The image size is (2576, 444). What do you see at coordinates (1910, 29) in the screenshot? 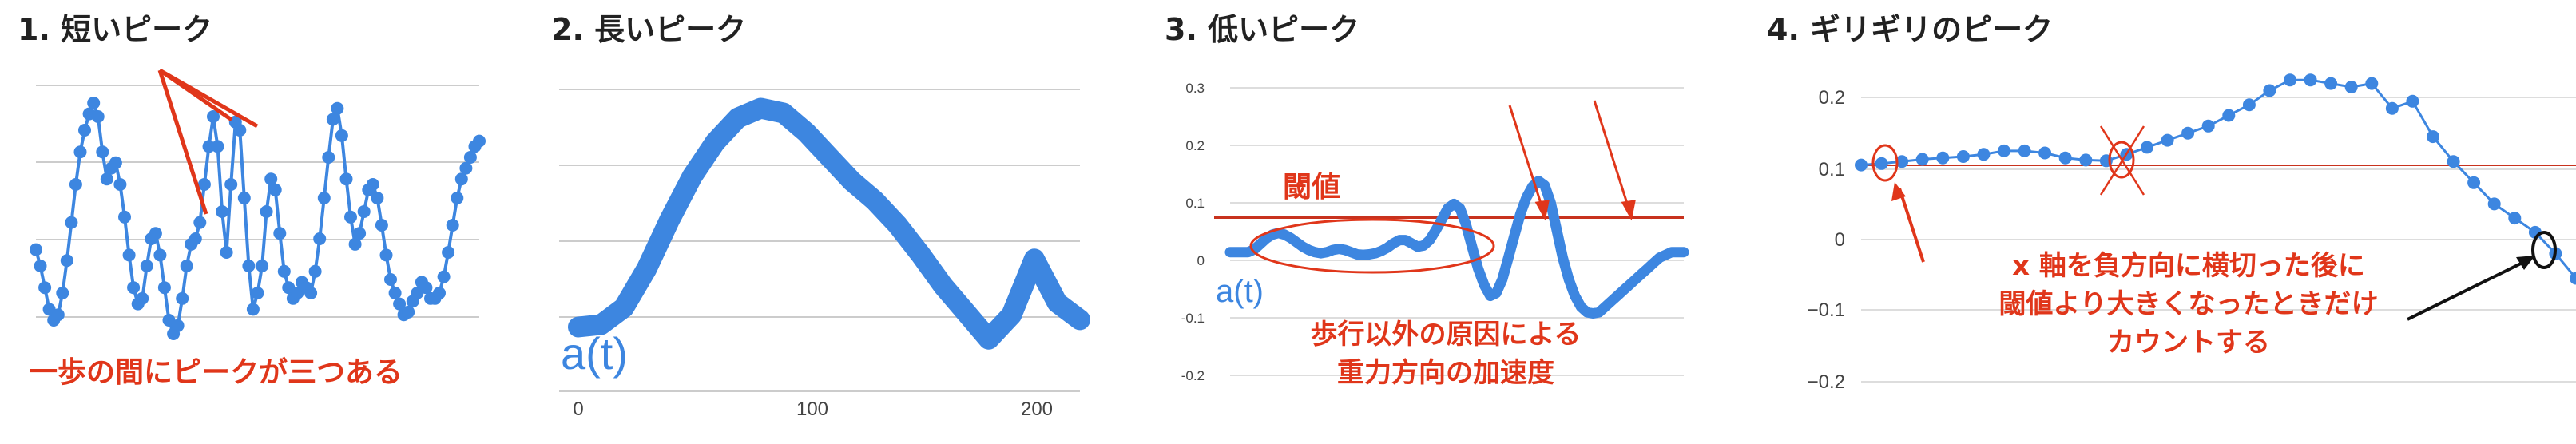
I see `panel-4-title: 4. ギリギリのピーク` at bounding box center [1910, 29].